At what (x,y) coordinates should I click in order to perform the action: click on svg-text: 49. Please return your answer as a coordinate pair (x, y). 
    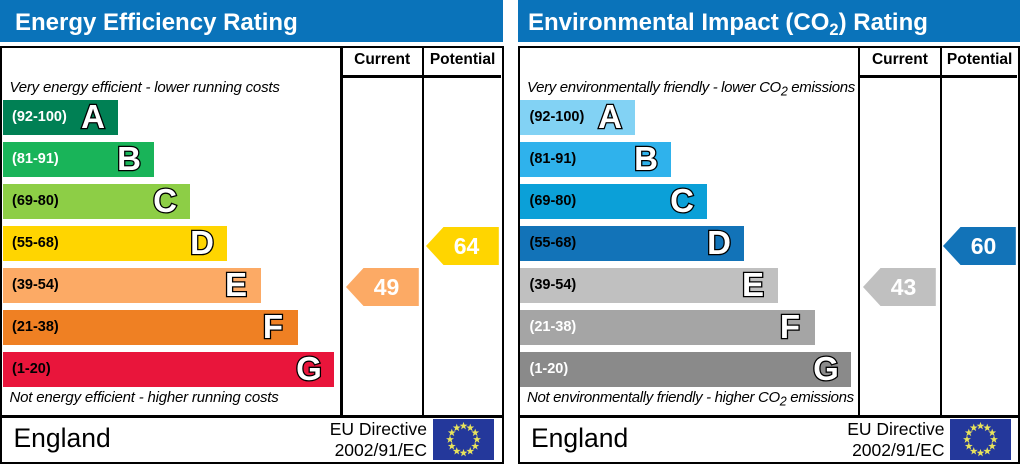
    Looking at the image, I should click on (387, 287).